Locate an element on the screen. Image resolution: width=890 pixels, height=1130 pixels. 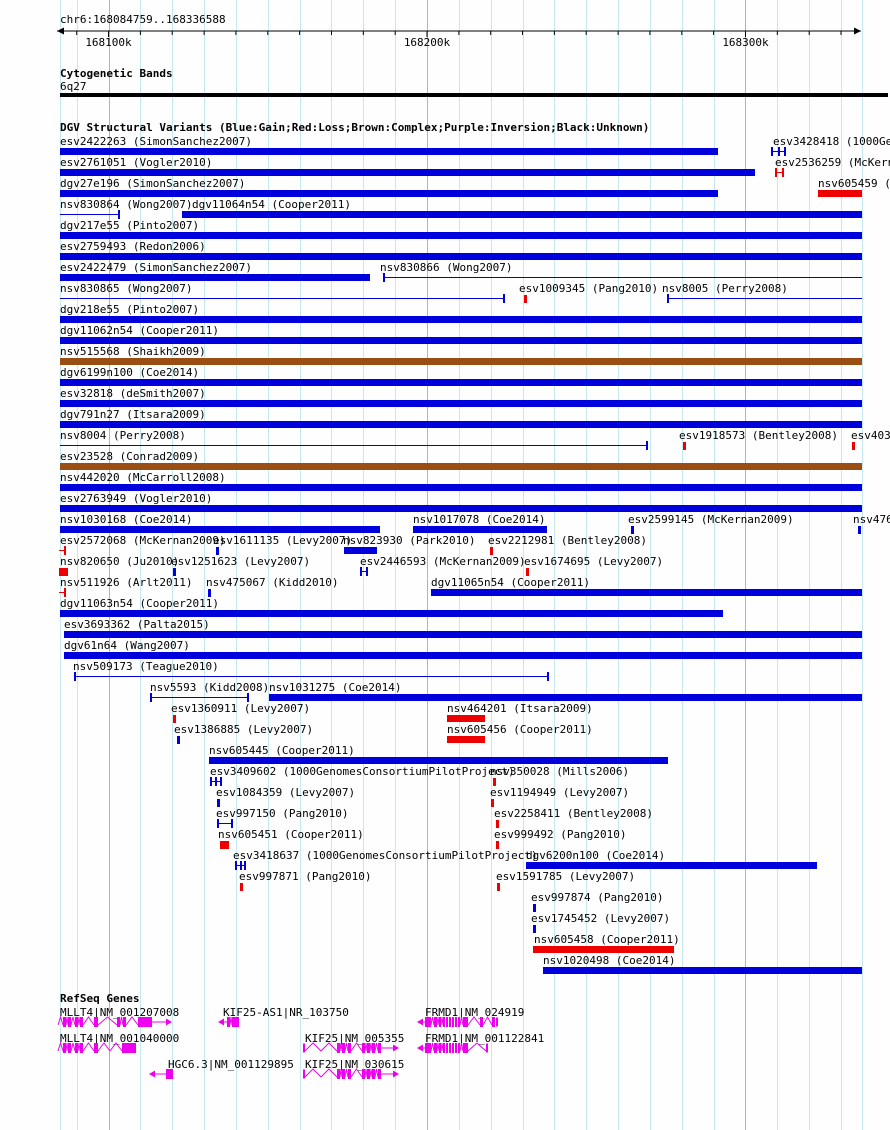
variant-label: nsv515568 (Shaikh2009) is located at coordinates (133, 351).